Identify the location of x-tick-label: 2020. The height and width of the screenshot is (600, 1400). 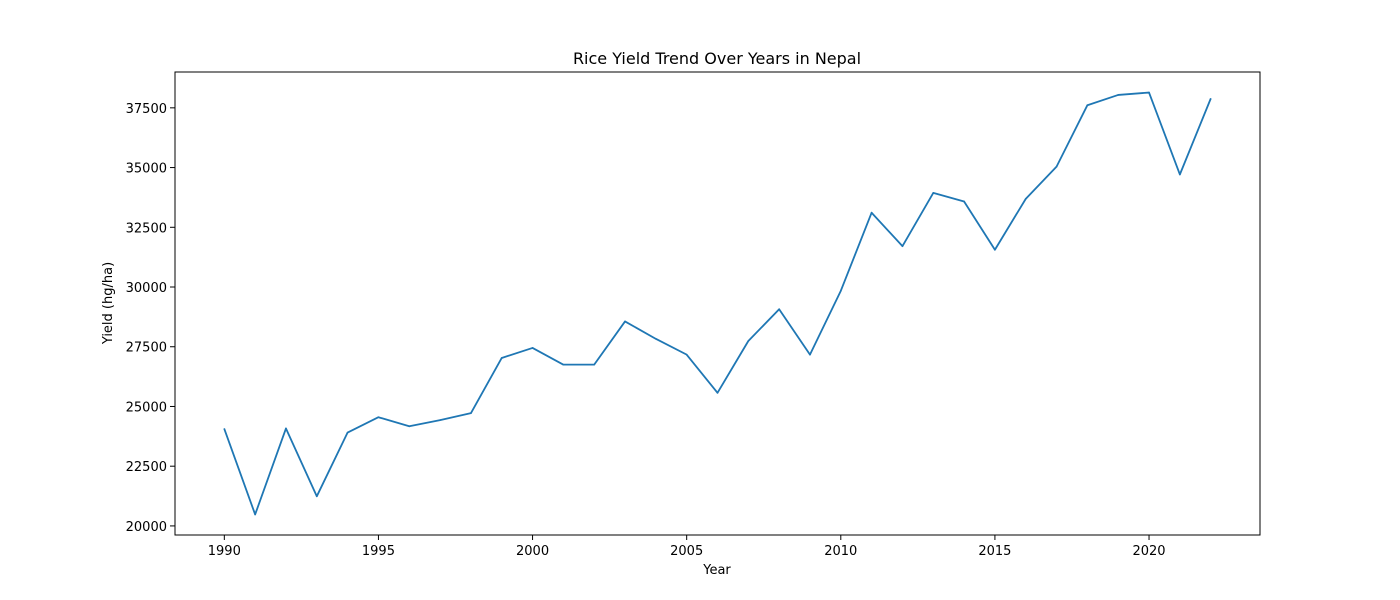
(1148, 551).